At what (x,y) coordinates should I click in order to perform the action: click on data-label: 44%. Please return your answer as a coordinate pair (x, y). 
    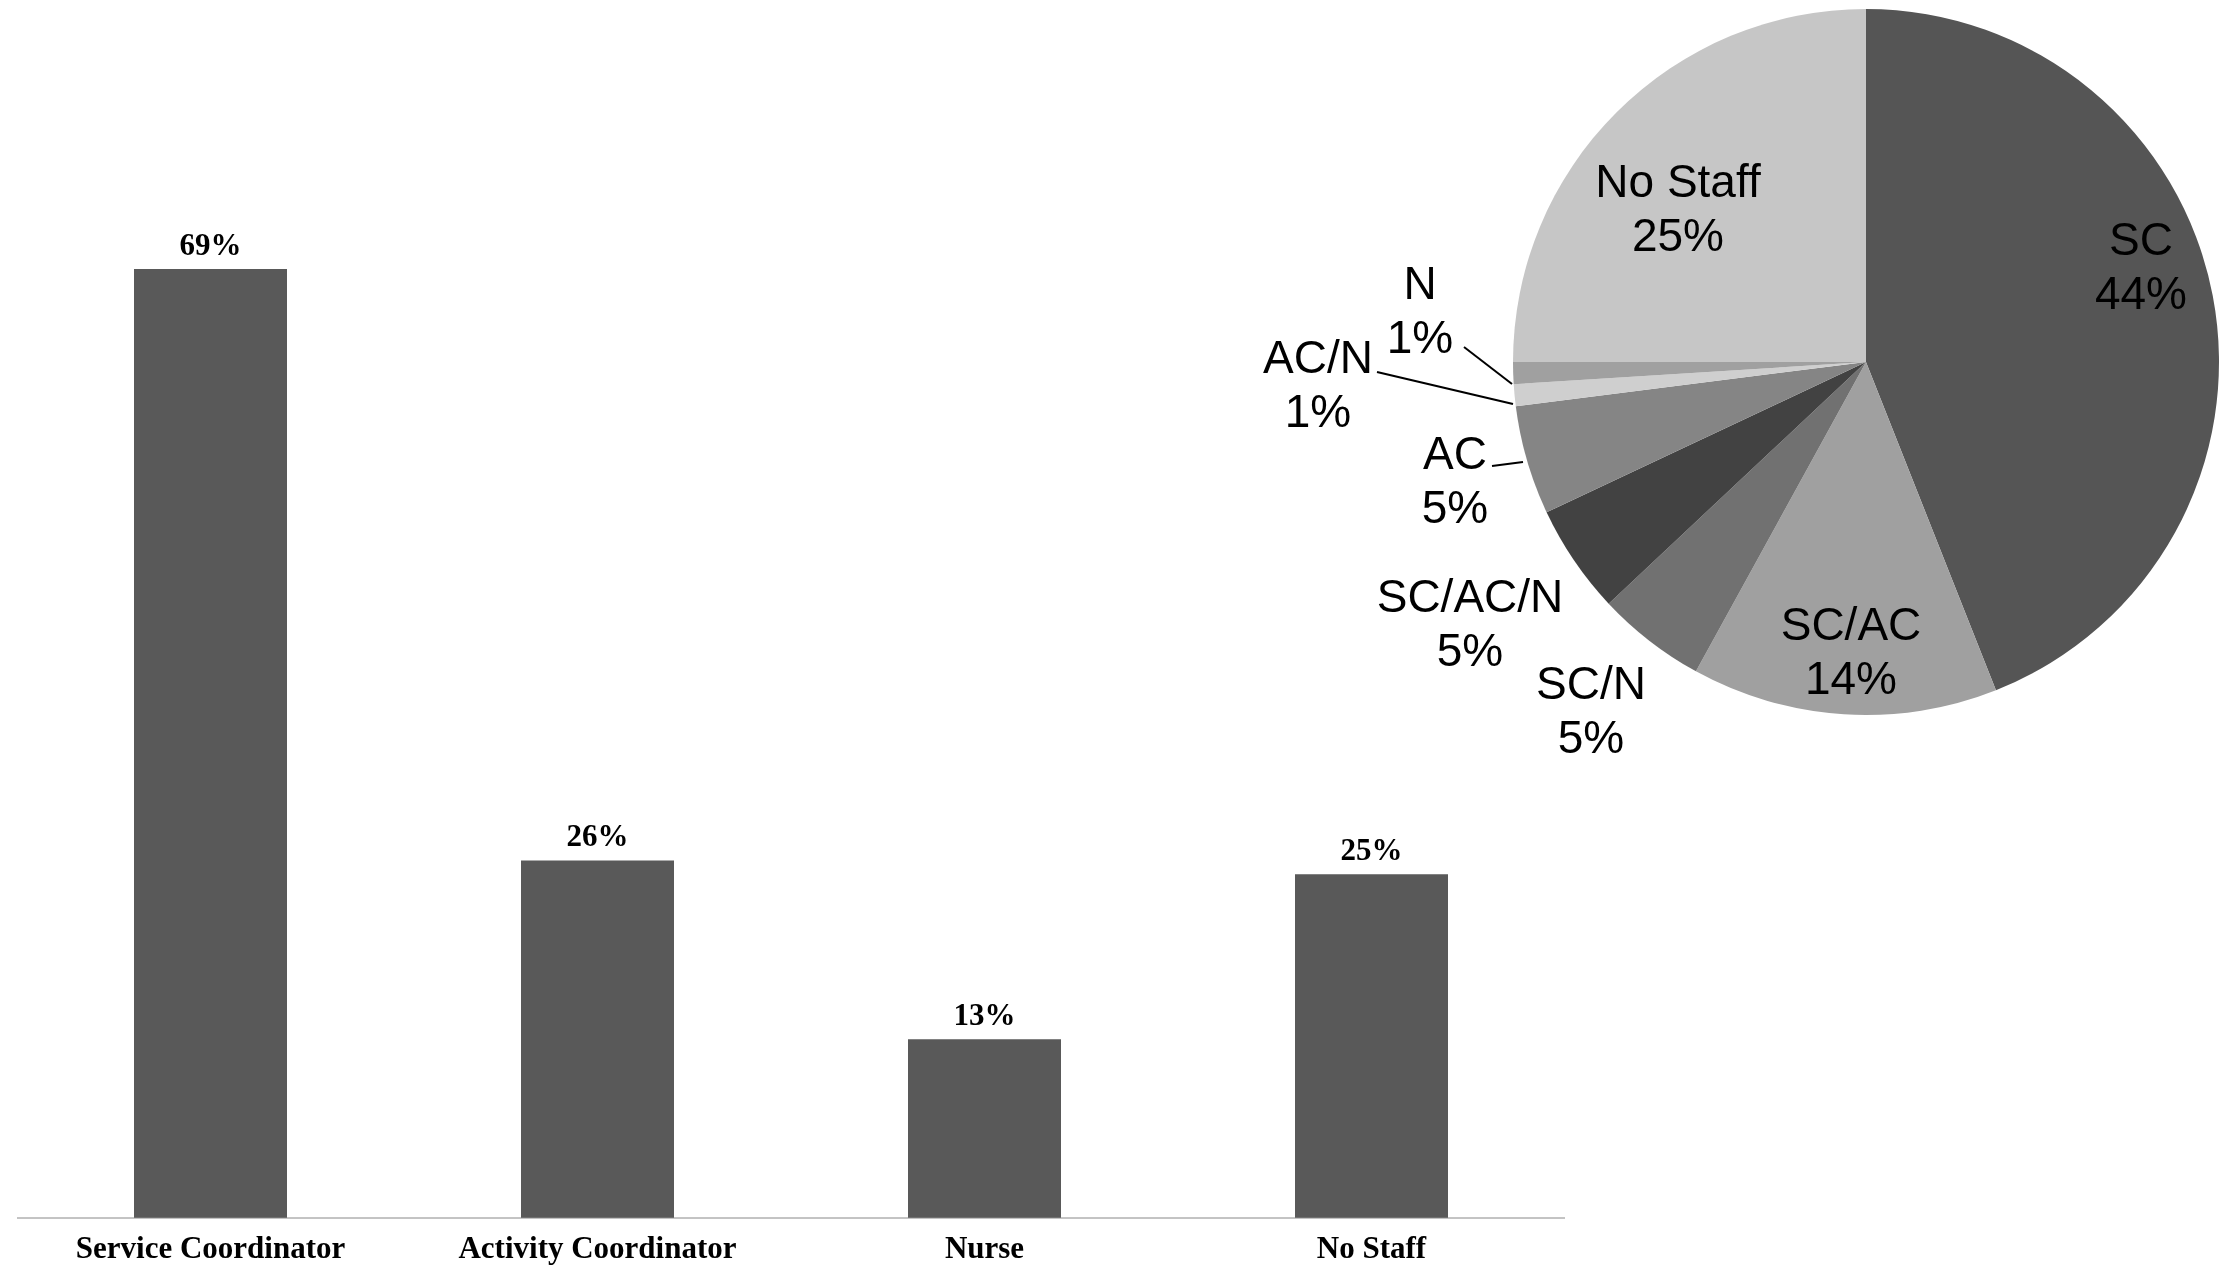
    Looking at the image, I should click on (2141, 293).